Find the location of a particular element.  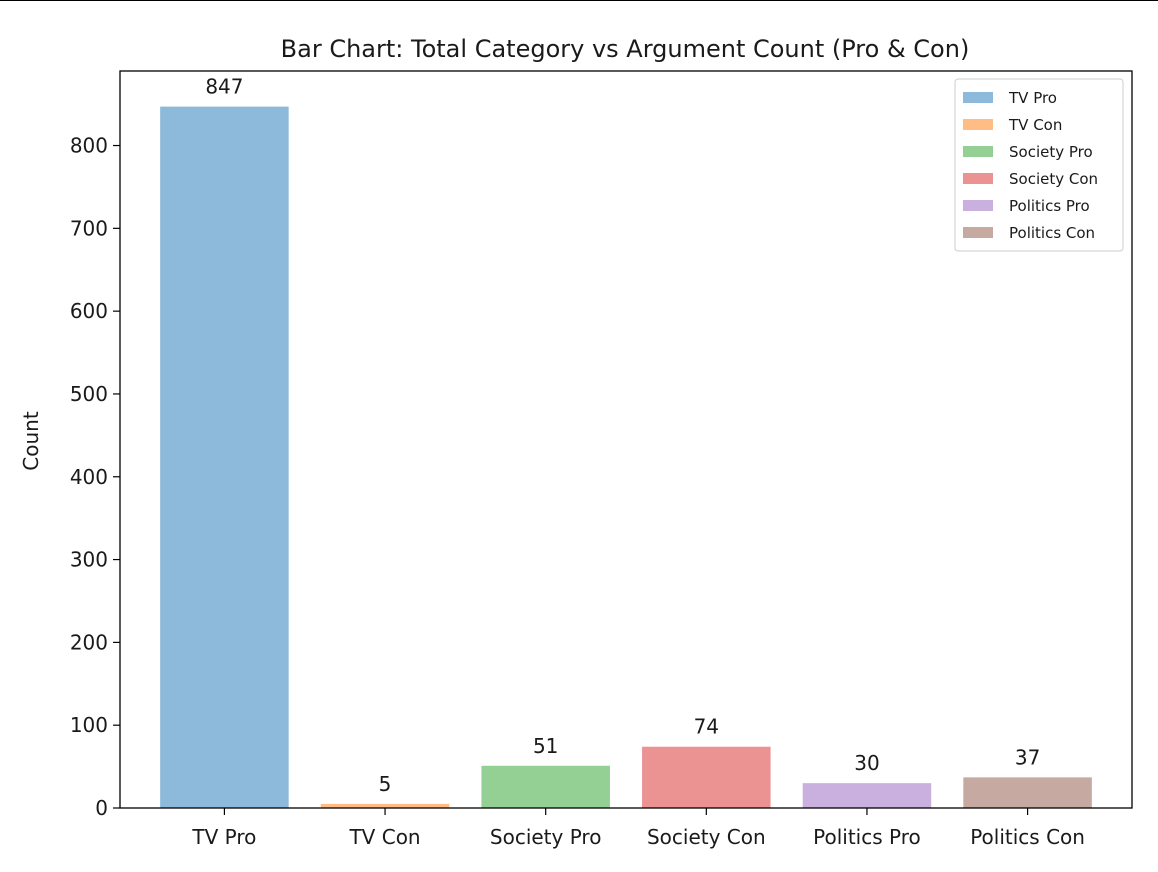

x-tick-label: TV Pro is located at coordinates (223, 837).